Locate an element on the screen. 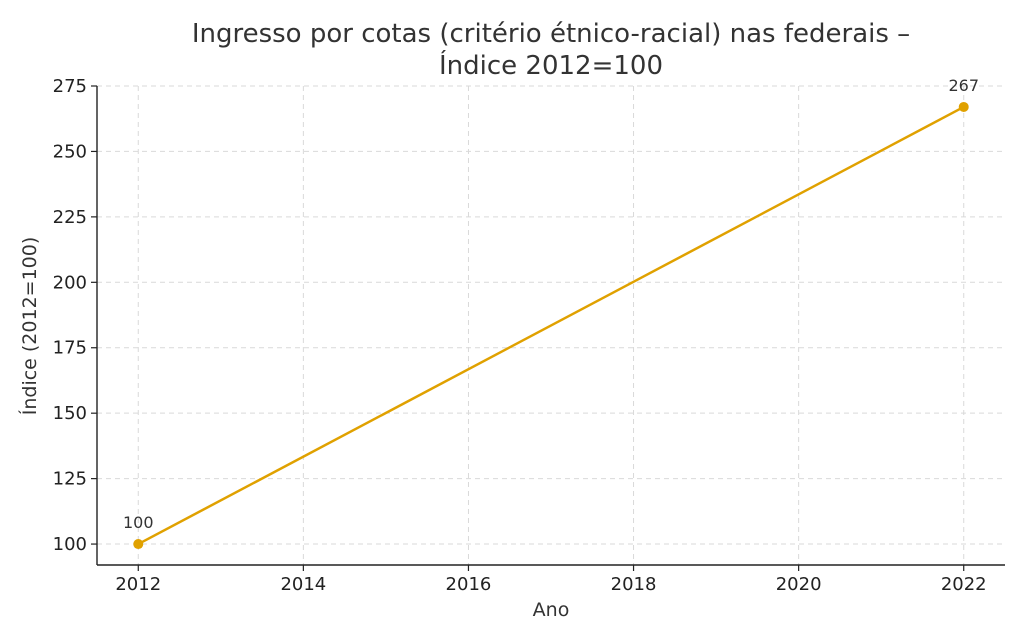  y-tick-label-225: 225 is located at coordinates (70, 217).